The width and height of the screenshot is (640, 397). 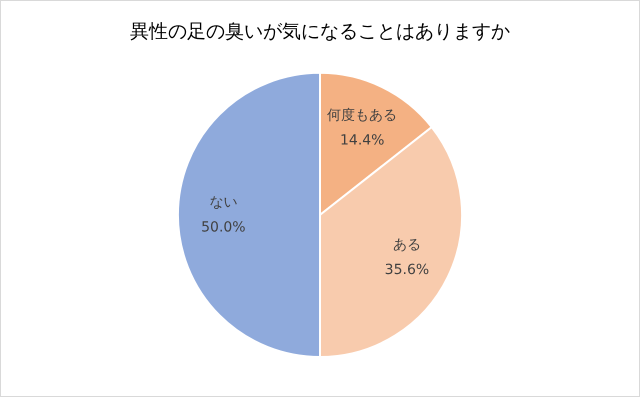 What do you see at coordinates (362, 140) in the screenshot?
I see `data-label: 14.4%` at bounding box center [362, 140].